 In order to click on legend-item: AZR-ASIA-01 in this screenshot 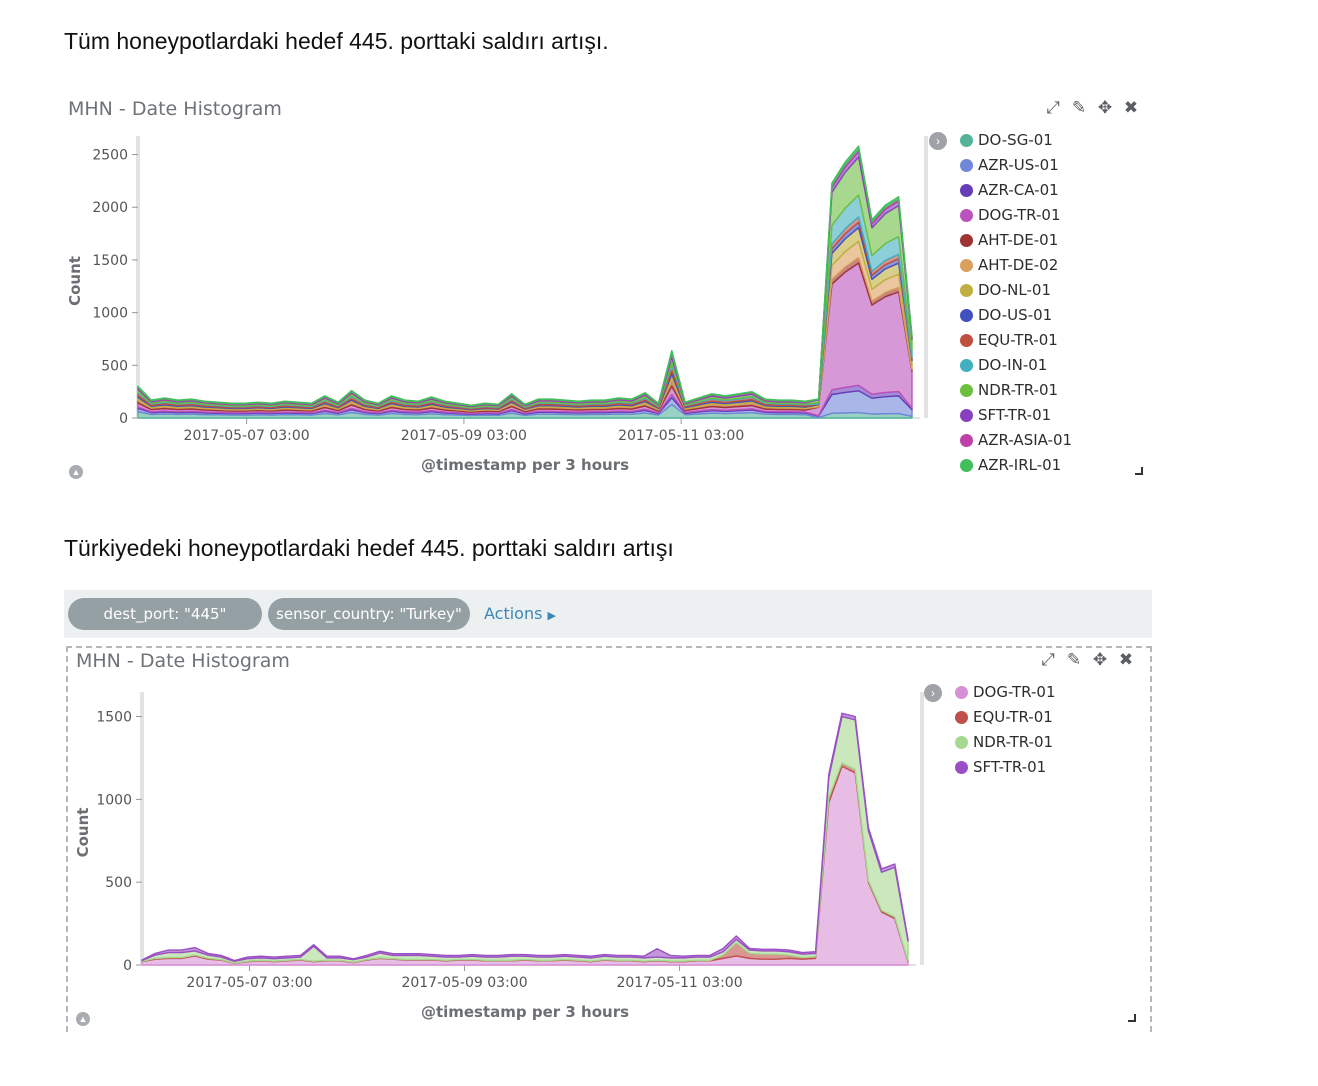, I will do `click(1016, 440)`.